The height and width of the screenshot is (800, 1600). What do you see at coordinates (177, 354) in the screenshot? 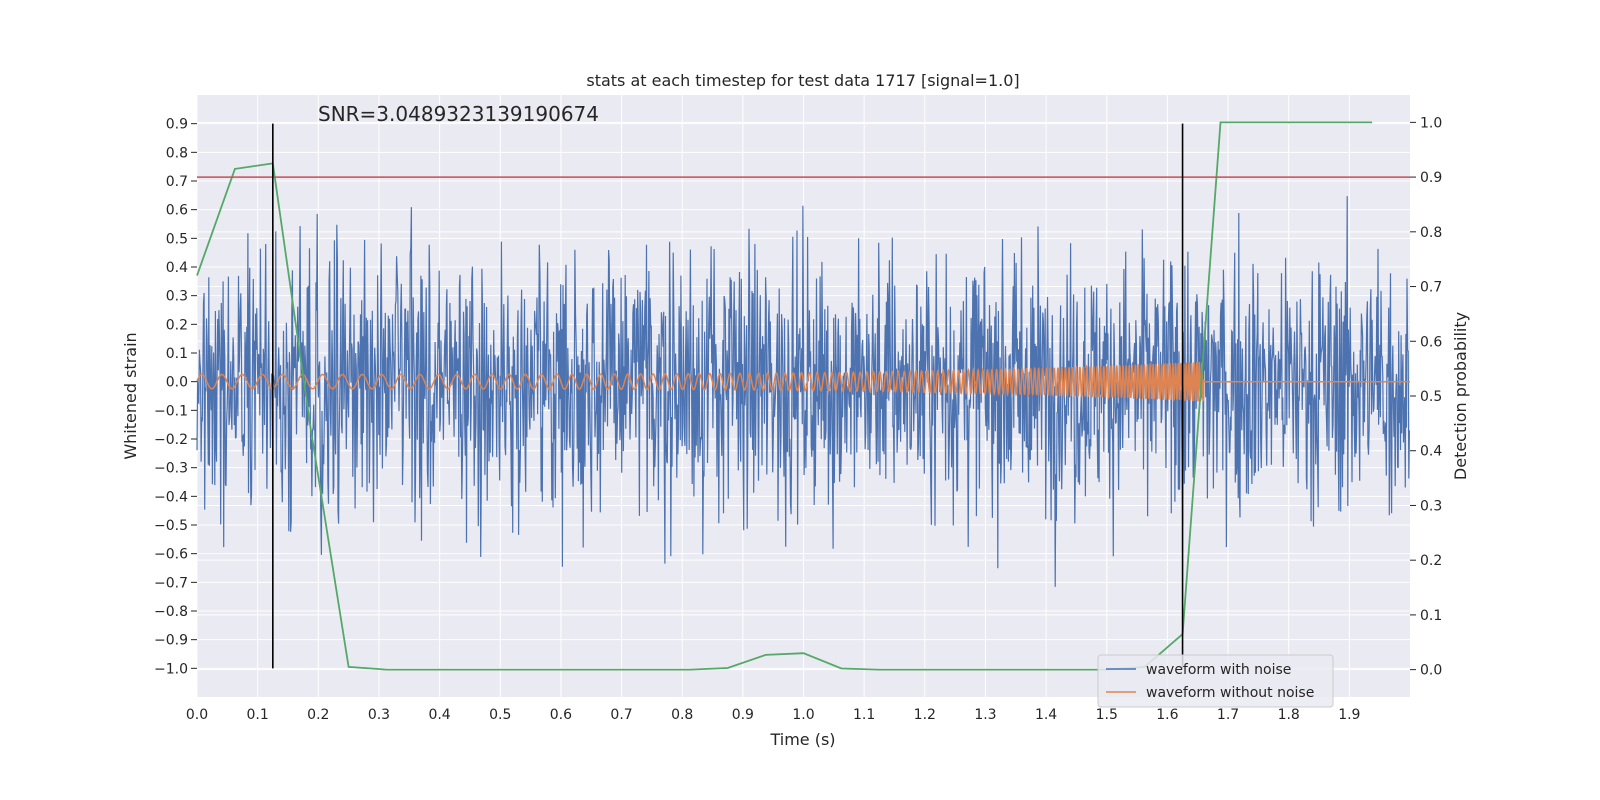
I see `y-left-tick-label: 0.1` at bounding box center [177, 354].